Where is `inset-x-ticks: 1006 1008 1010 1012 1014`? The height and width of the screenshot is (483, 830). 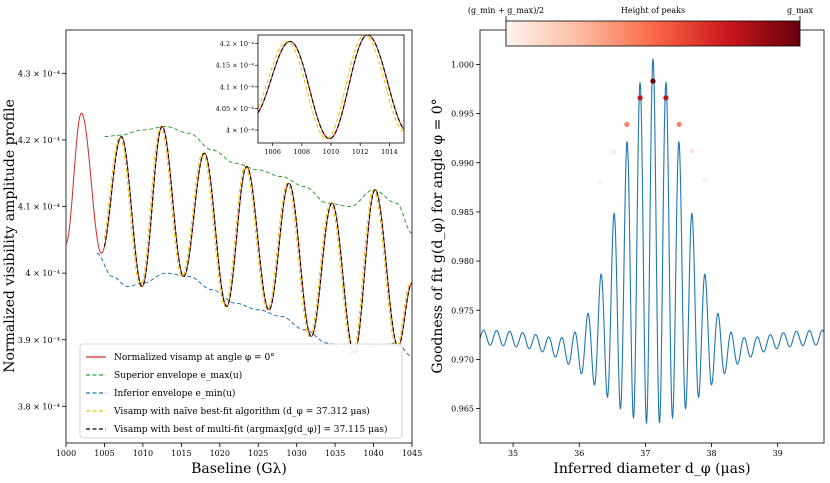
inset-x-ticks: 1006 1008 1010 1012 1014 is located at coordinates (331, 149).